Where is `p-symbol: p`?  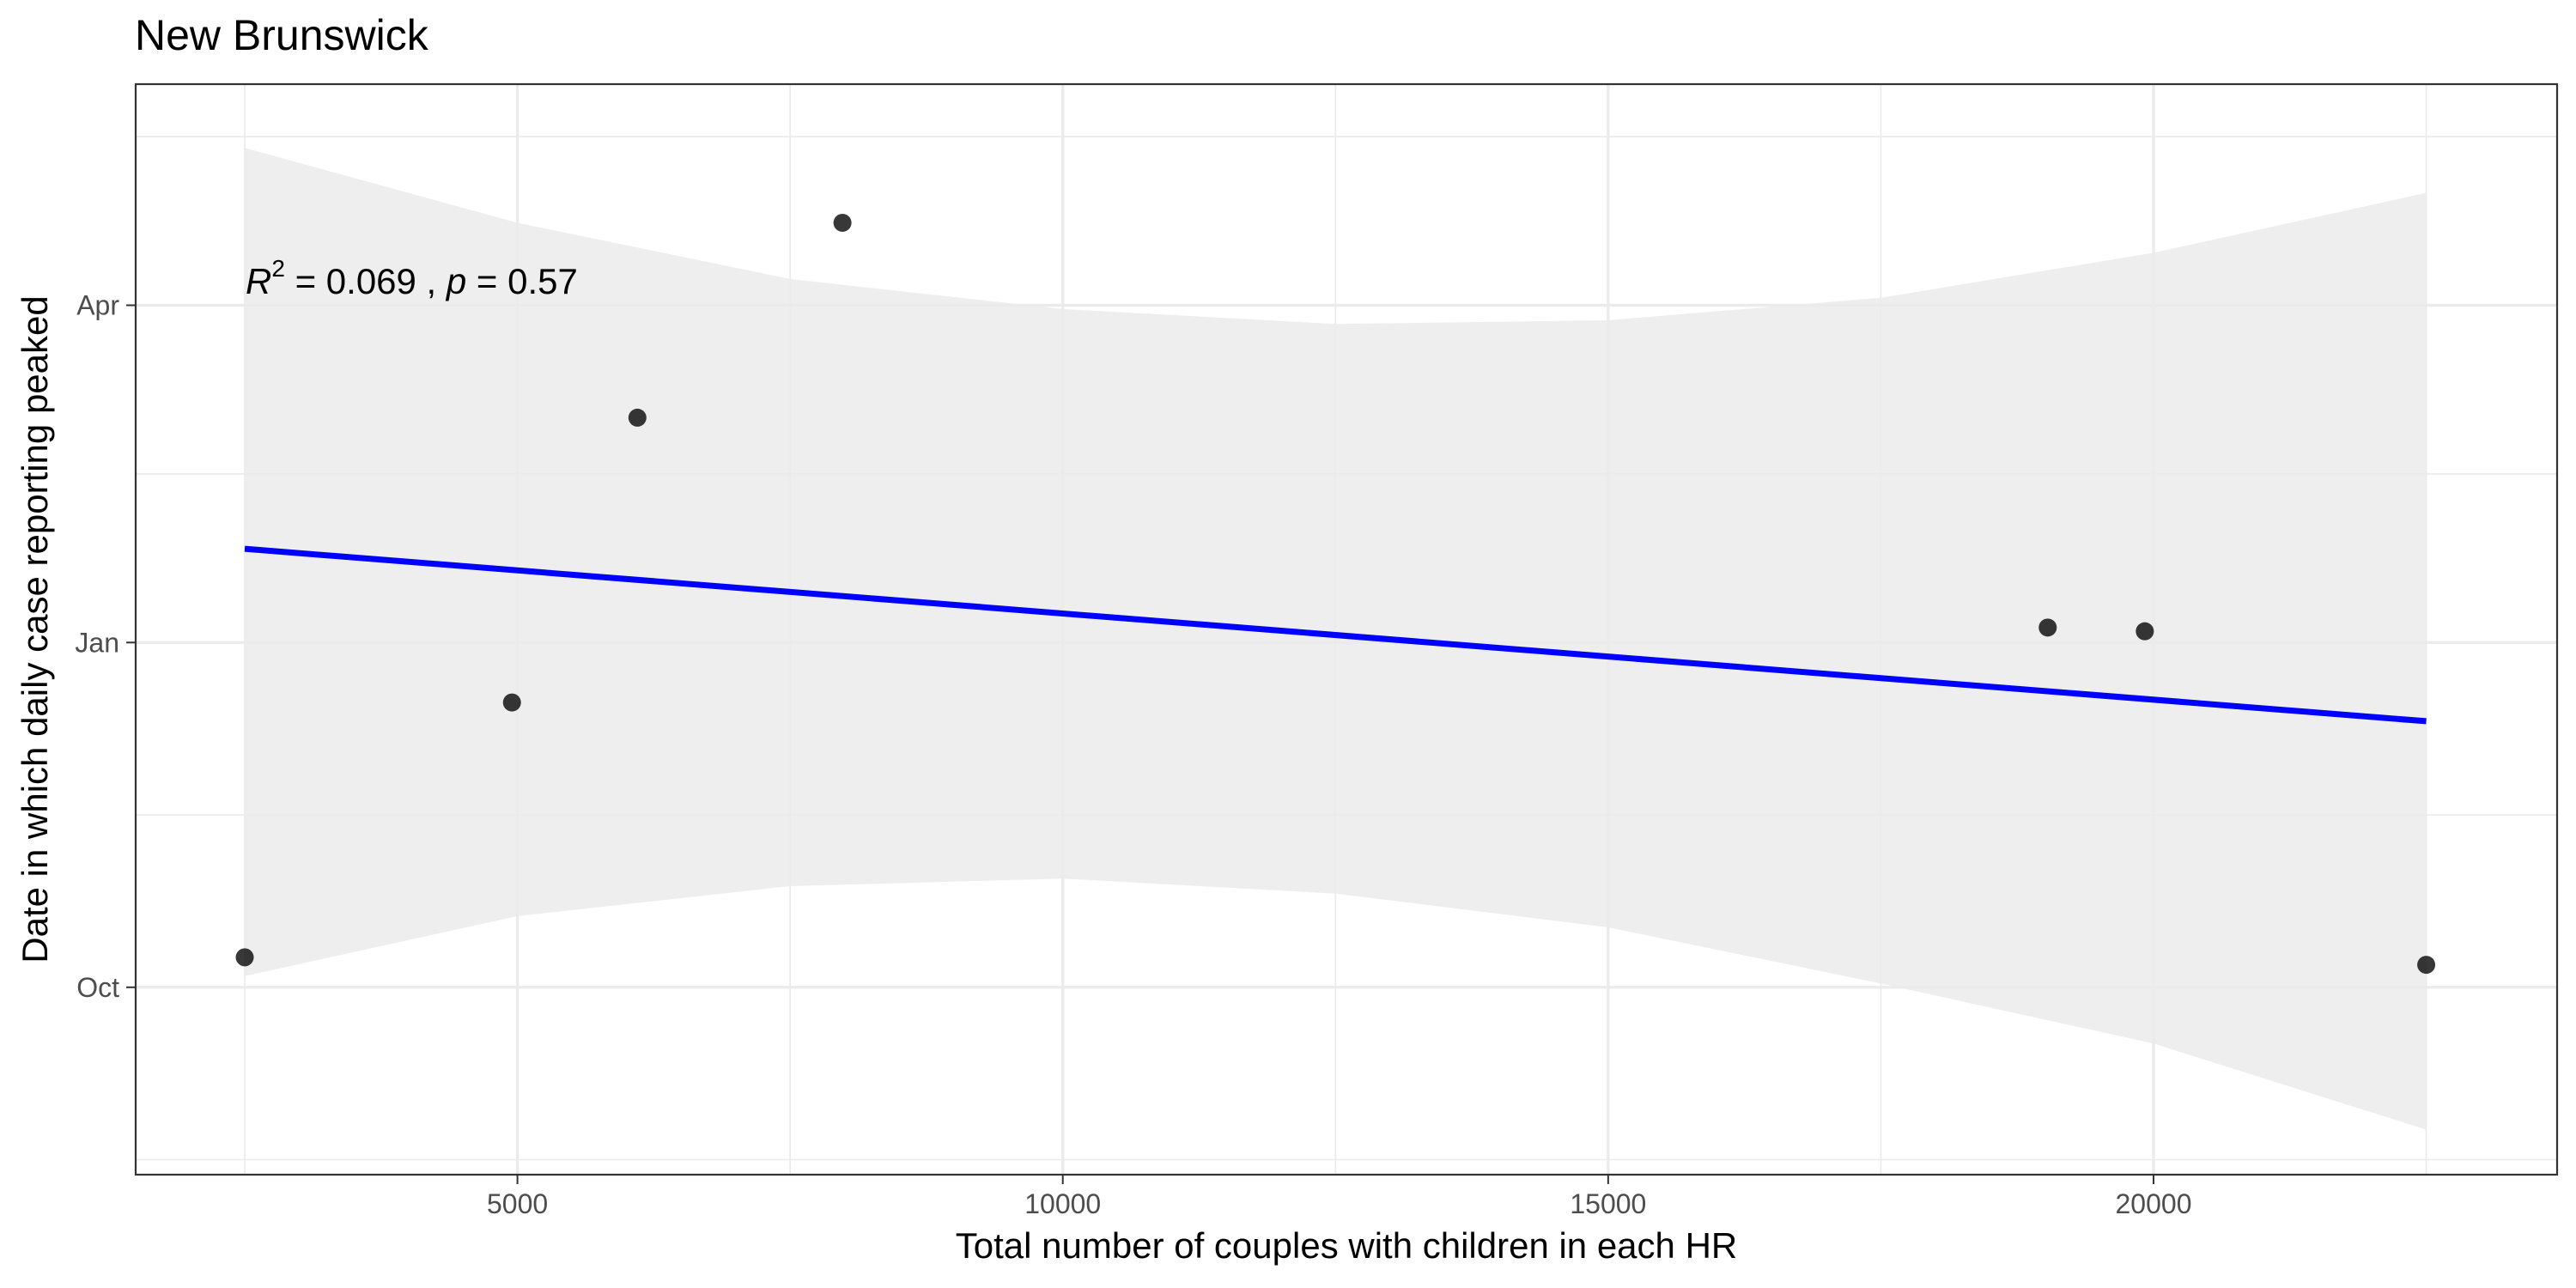
p-symbol: p is located at coordinates (455, 281).